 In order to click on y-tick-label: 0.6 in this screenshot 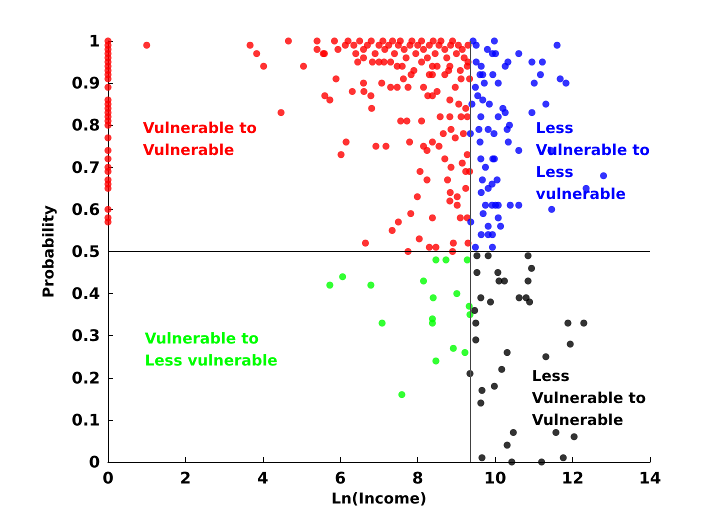, I will do `click(86, 209)`.